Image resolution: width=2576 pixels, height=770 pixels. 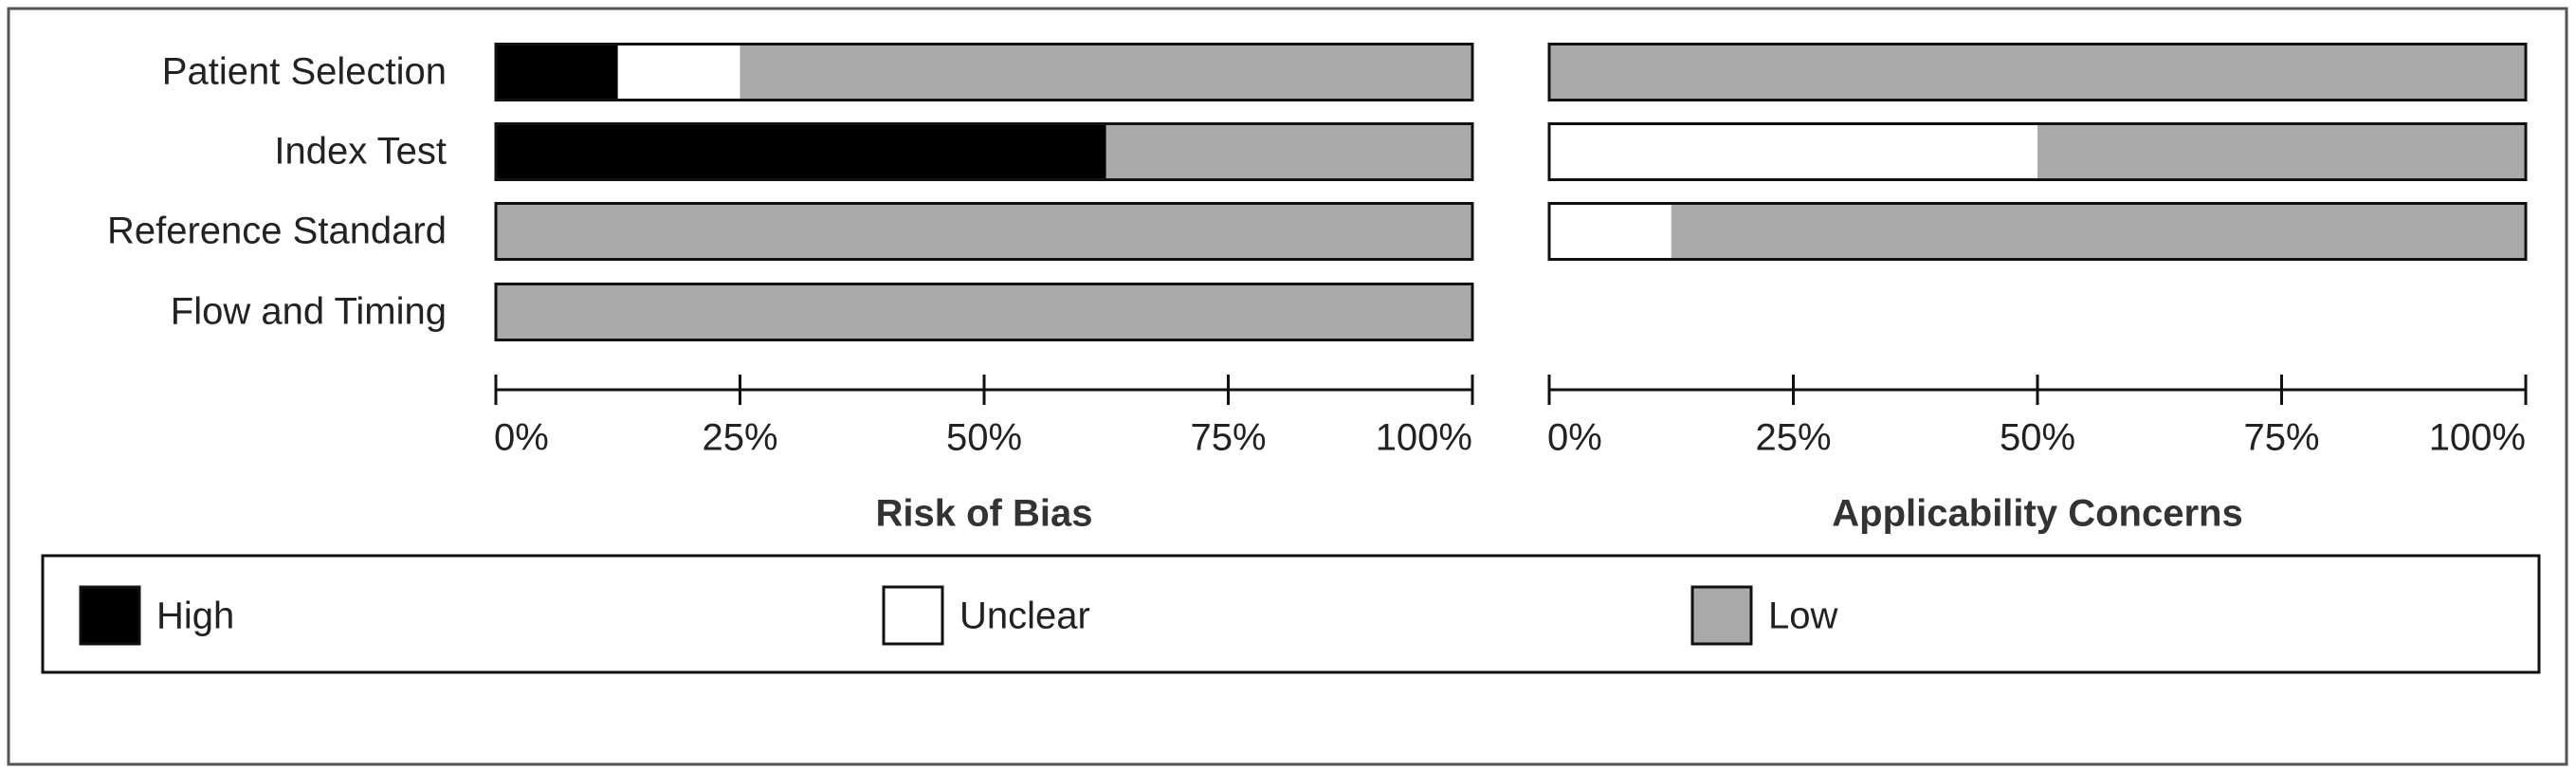 I want to click on category-label: Index Test, so click(x=360, y=152).